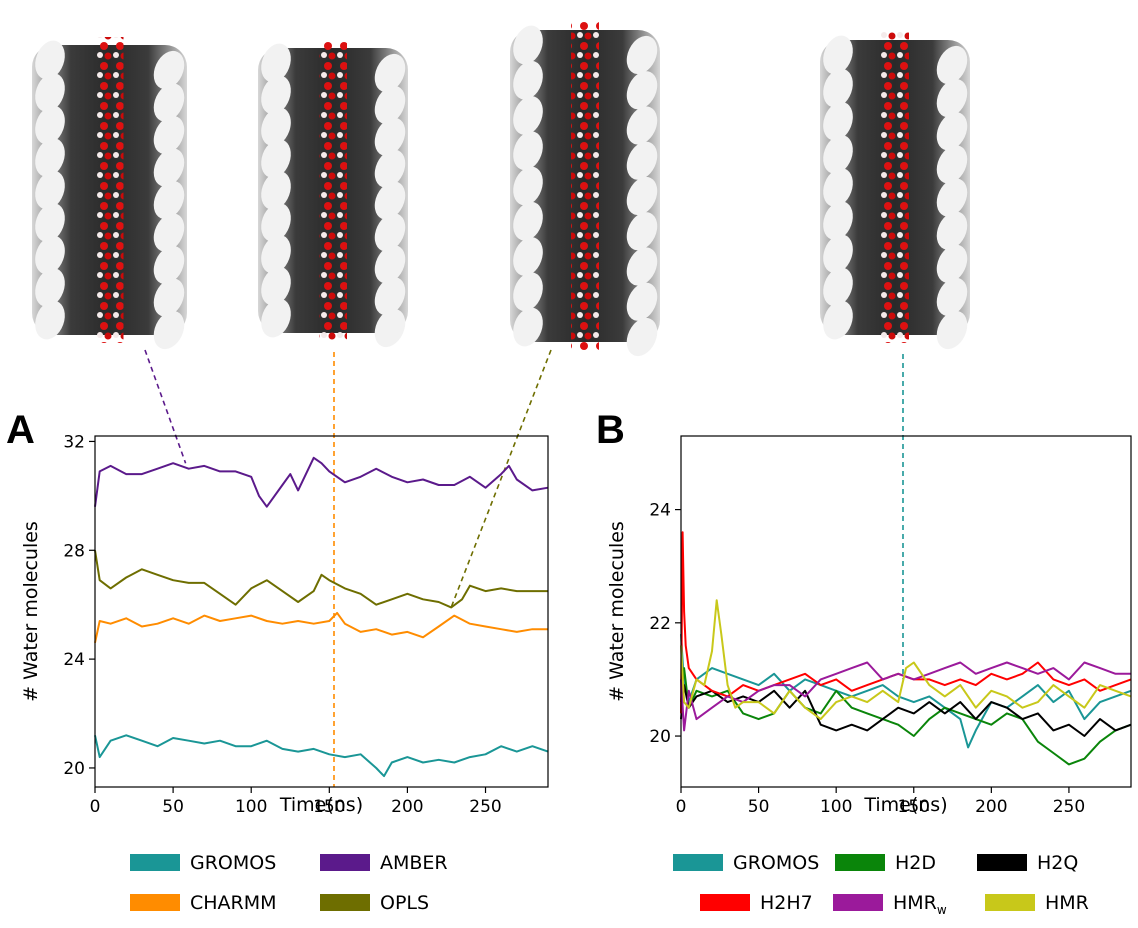  Describe the element at coordinates (881, 884) in the screenshot. I see `legend-b: GROMOS H2D H2Q H2H7 HMRw HMR` at that location.